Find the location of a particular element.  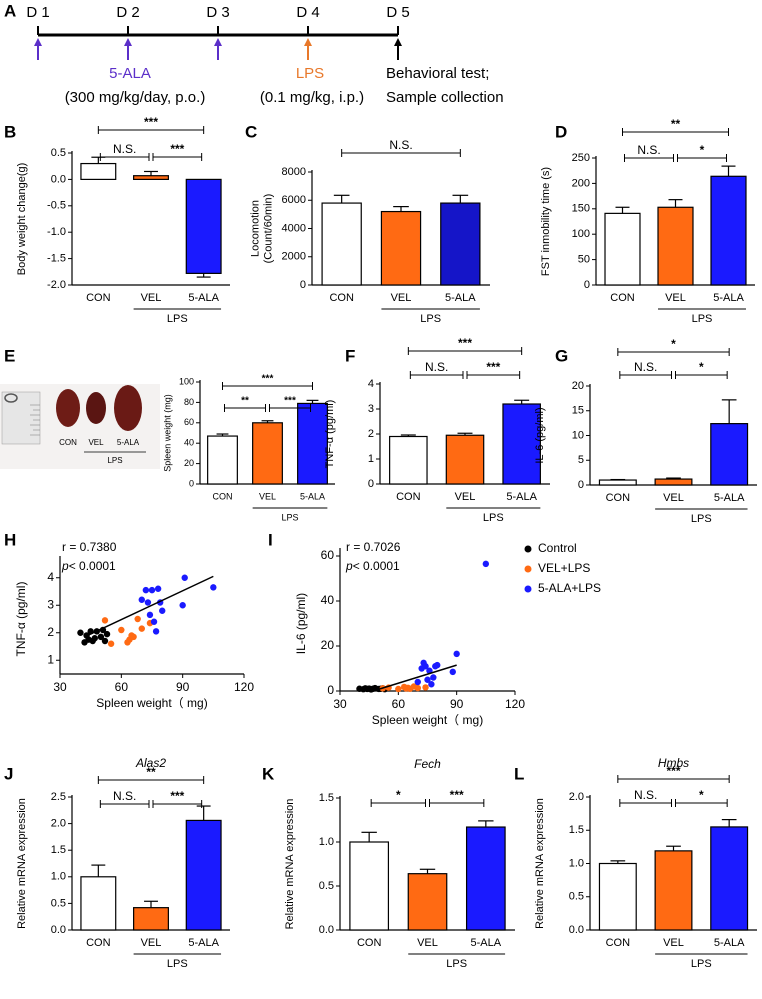

y-tick-label: 150 is located at coordinates (581, 209).